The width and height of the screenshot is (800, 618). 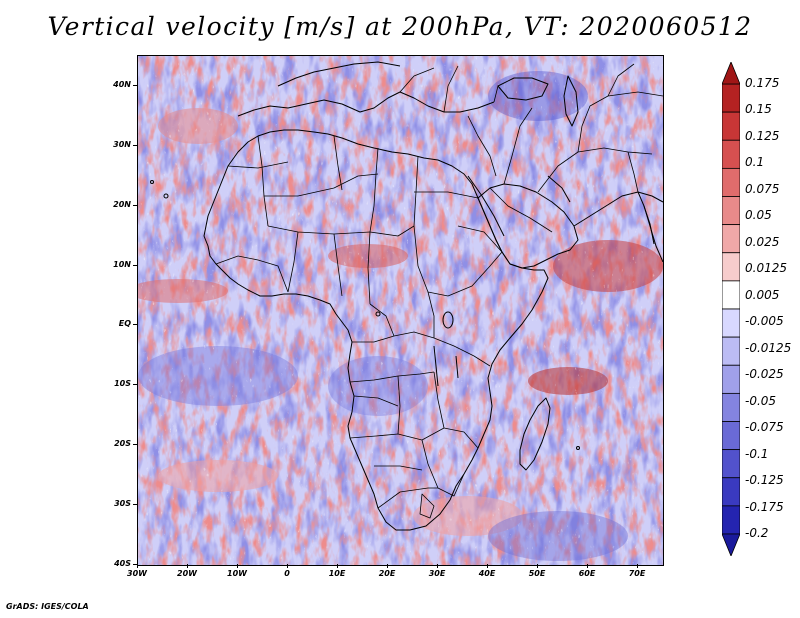 I want to click on colorbar-top-arrow, so click(x=731, y=73).